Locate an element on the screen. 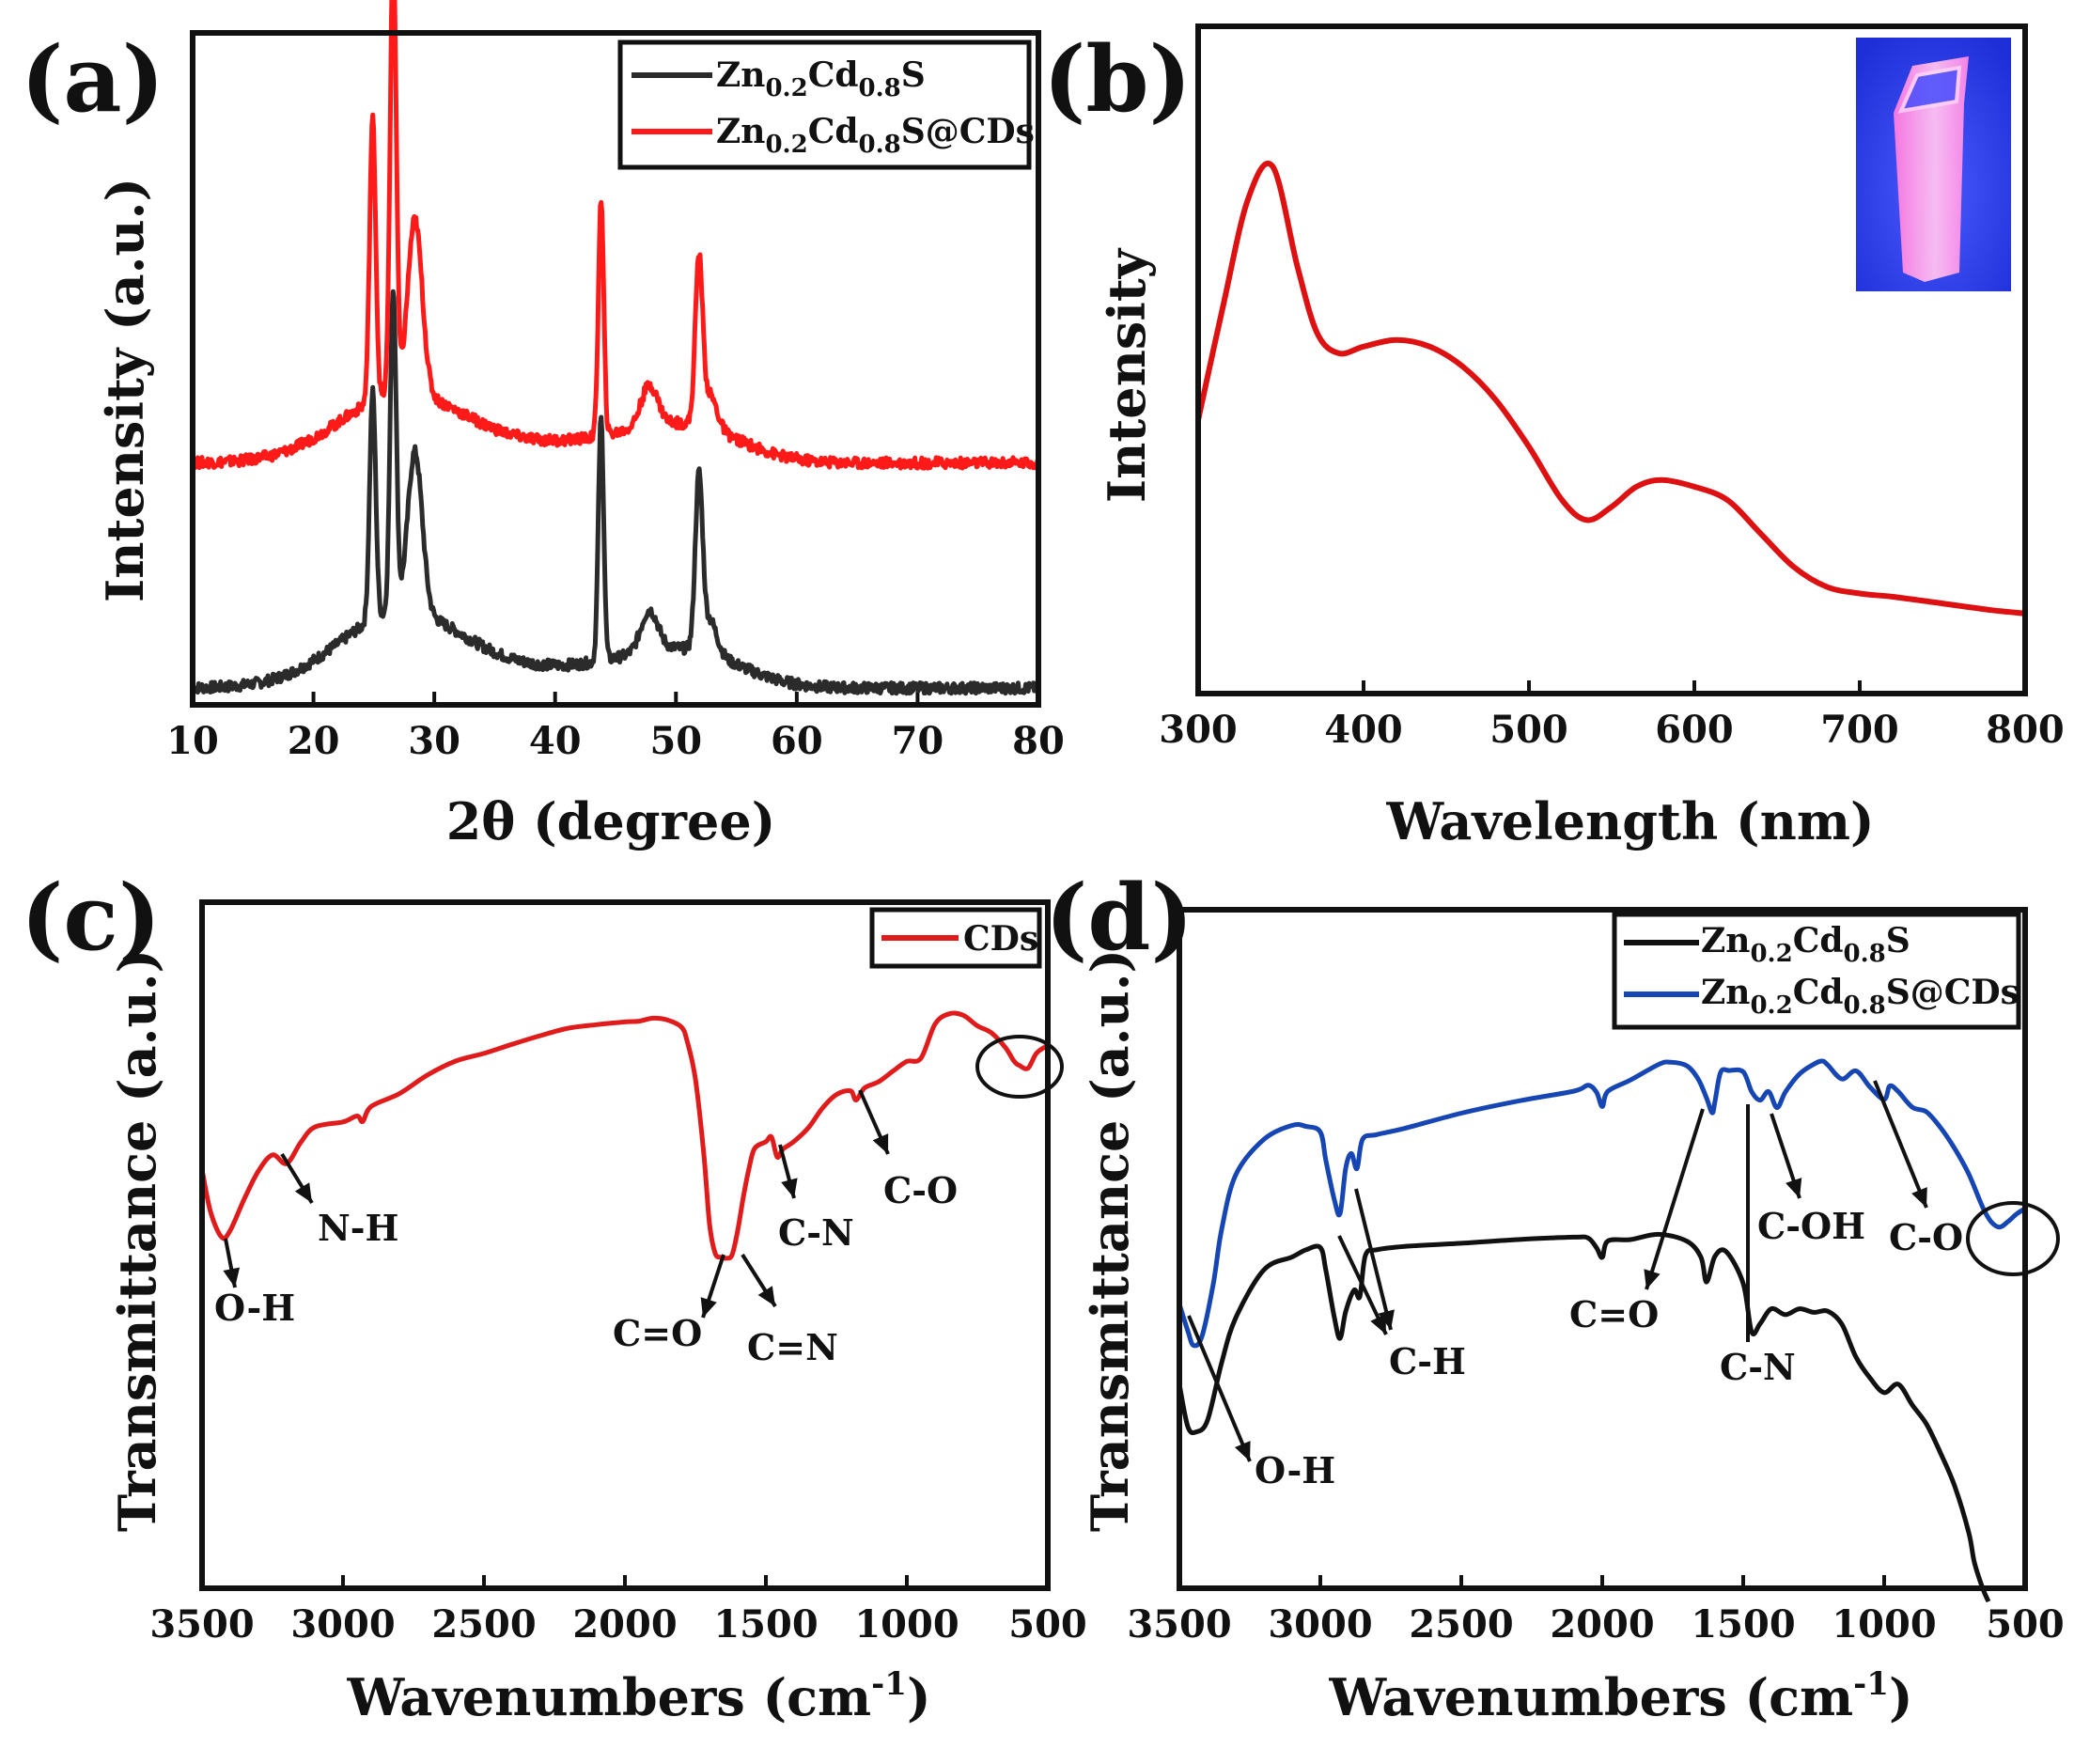  annotation-c-cn: C-N is located at coordinates (816, 1232).